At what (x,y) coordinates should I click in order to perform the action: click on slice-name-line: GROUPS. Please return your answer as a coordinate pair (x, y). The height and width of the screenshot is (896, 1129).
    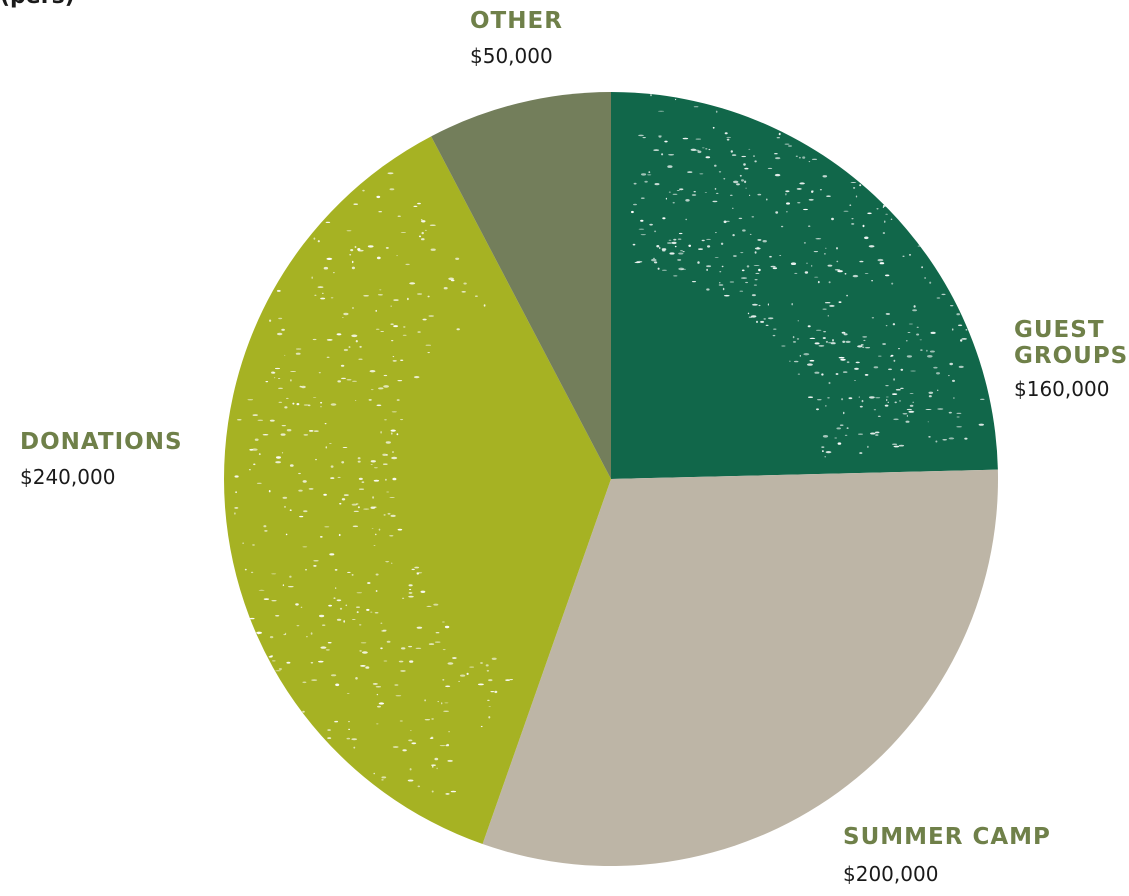
    Looking at the image, I should click on (1071, 356).